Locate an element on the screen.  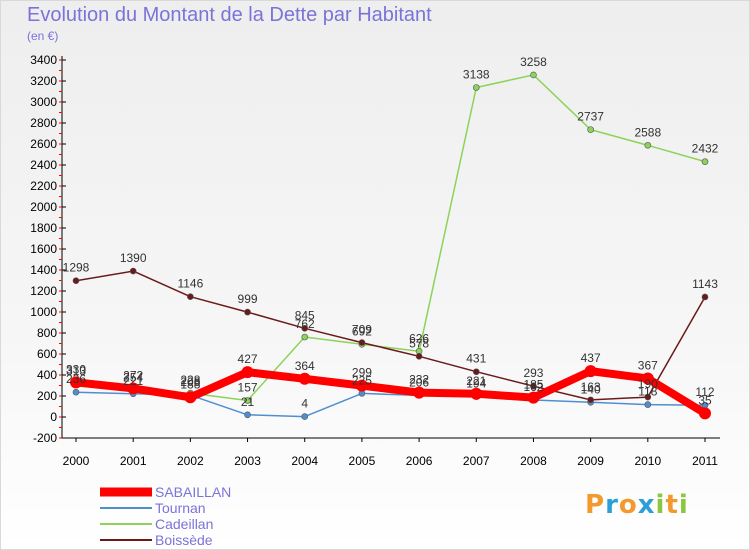
y-tick-label: 600 is located at coordinates (47, 354).